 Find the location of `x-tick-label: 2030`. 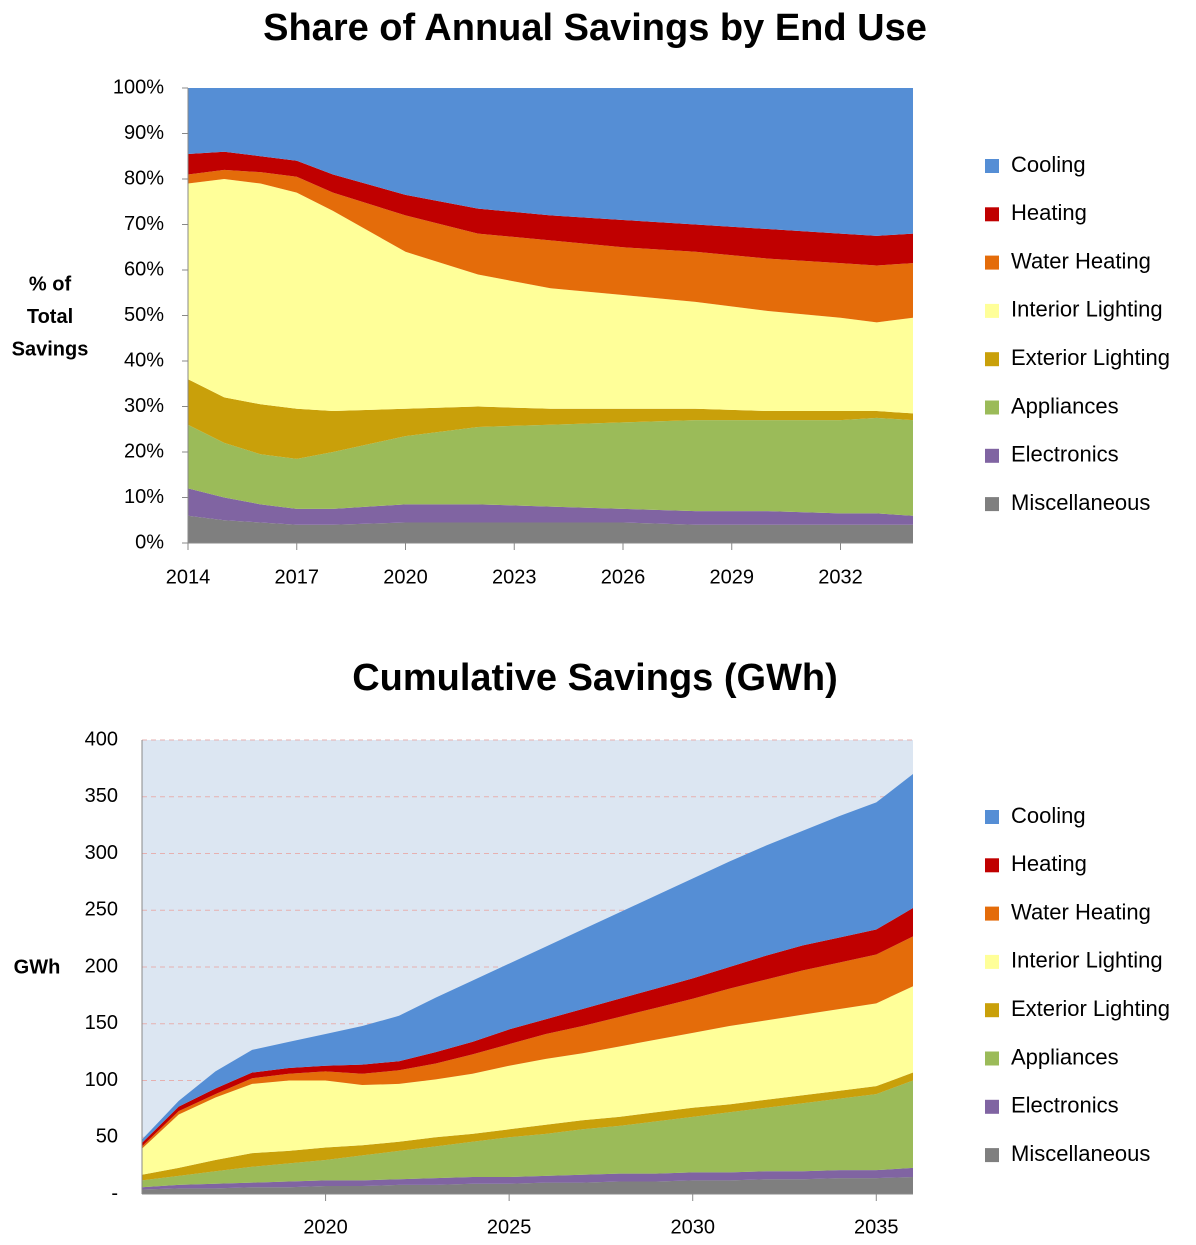

x-tick-label: 2030 is located at coordinates (692, 1227).